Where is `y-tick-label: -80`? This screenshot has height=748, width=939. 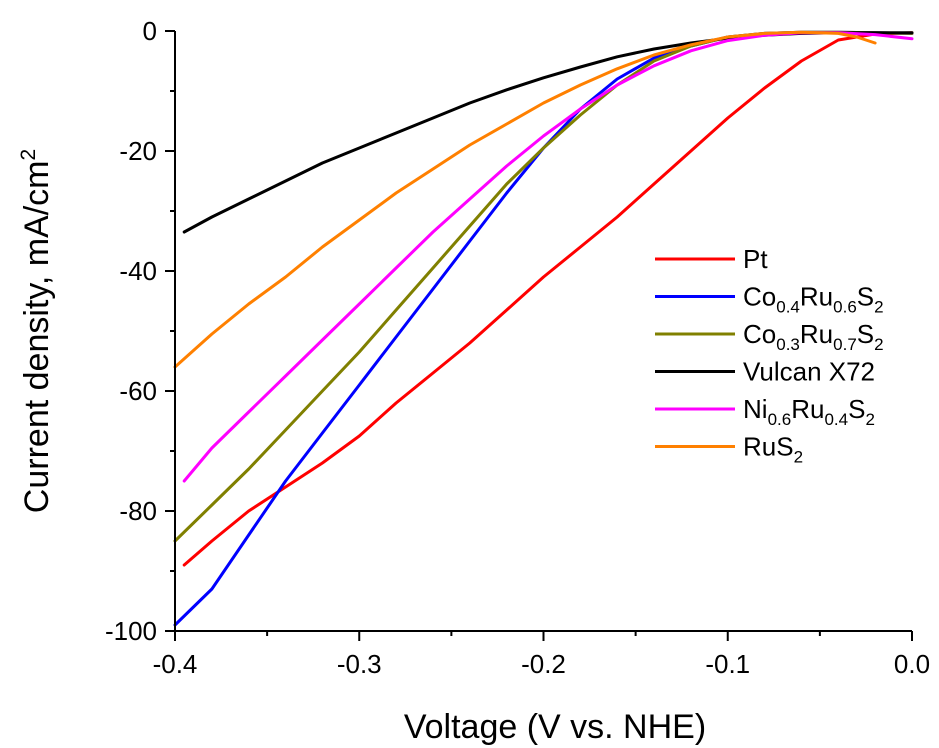 y-tick-label: -80 is located at coordinates (138, 511).